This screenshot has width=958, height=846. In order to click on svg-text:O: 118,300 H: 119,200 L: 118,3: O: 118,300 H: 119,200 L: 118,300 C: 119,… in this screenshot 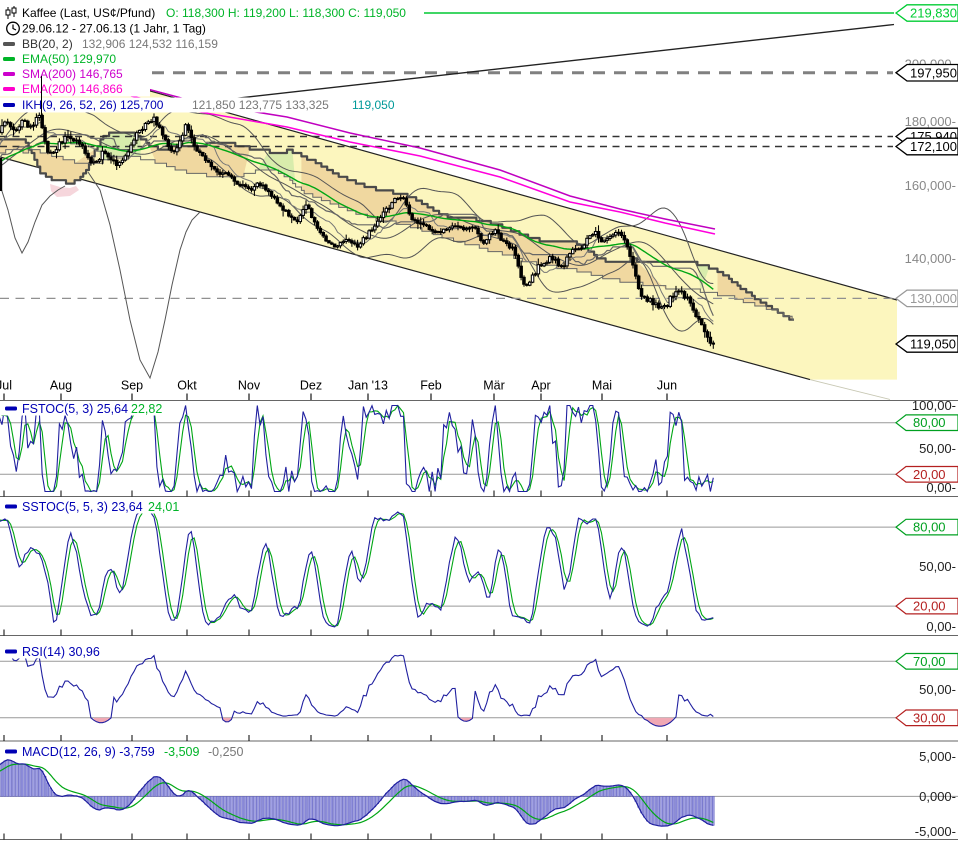, I will do `click(286, 13)`.